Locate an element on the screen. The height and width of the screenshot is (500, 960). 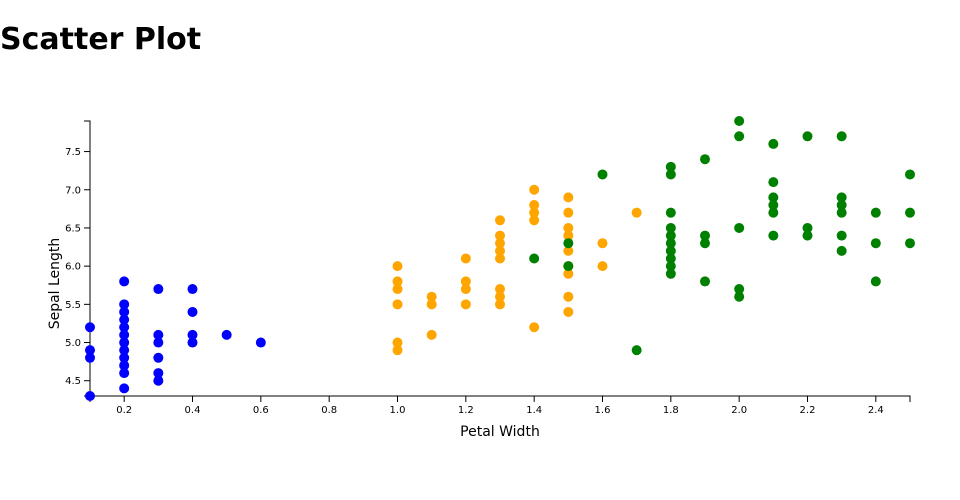
x-axis-line is located at coordinates (500, 398).